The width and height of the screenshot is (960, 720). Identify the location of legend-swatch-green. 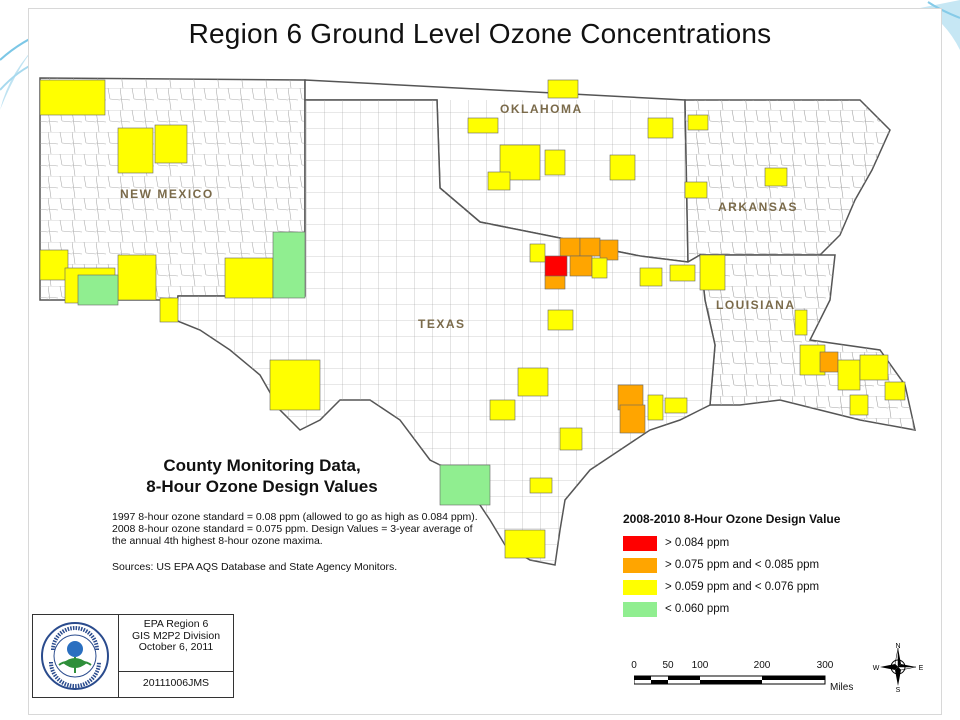
(640, 609).